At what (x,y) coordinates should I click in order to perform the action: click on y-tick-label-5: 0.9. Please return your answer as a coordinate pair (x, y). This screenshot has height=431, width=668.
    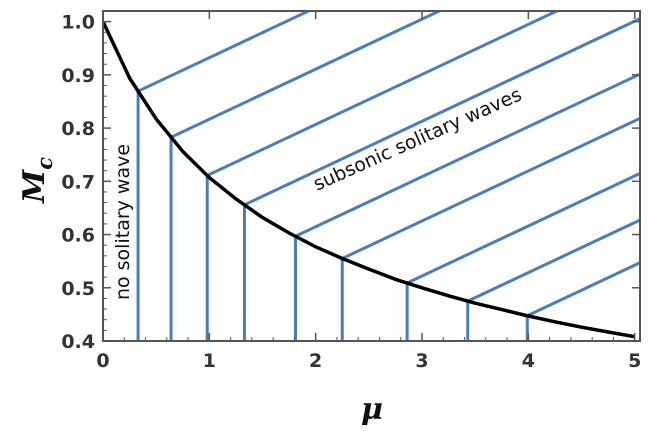
    Looking at the image, I should click on (78, 76).